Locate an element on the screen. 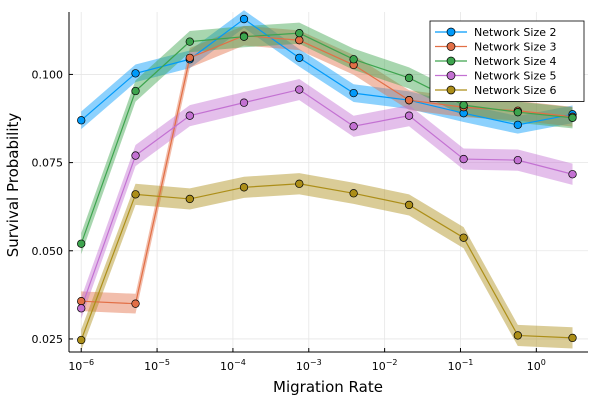  legend-entry-label: Network Size 5 is located at coordinates (515, 76).